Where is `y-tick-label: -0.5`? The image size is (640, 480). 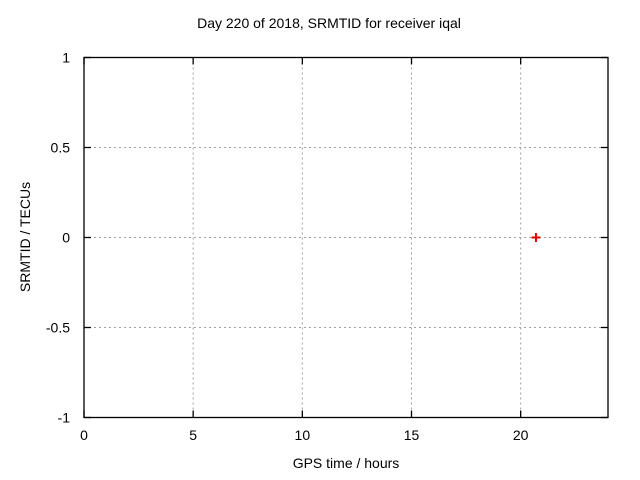 y-tick-label: -0.5 is located at coordinates (58, 328).